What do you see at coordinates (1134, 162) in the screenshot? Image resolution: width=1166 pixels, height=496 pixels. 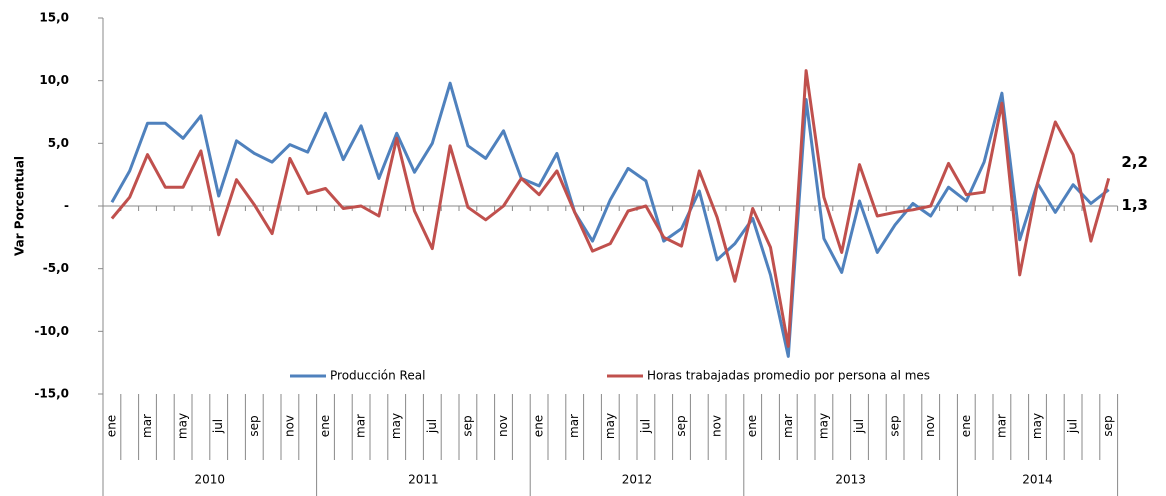 I see `value-label: 2,2` at bounding box center [1134, 162].